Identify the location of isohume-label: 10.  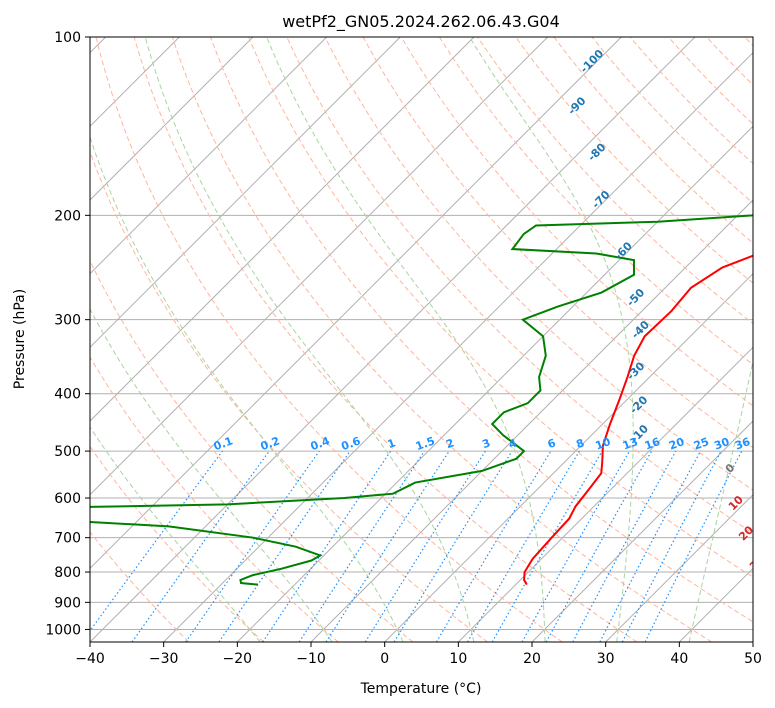
(603, 444).